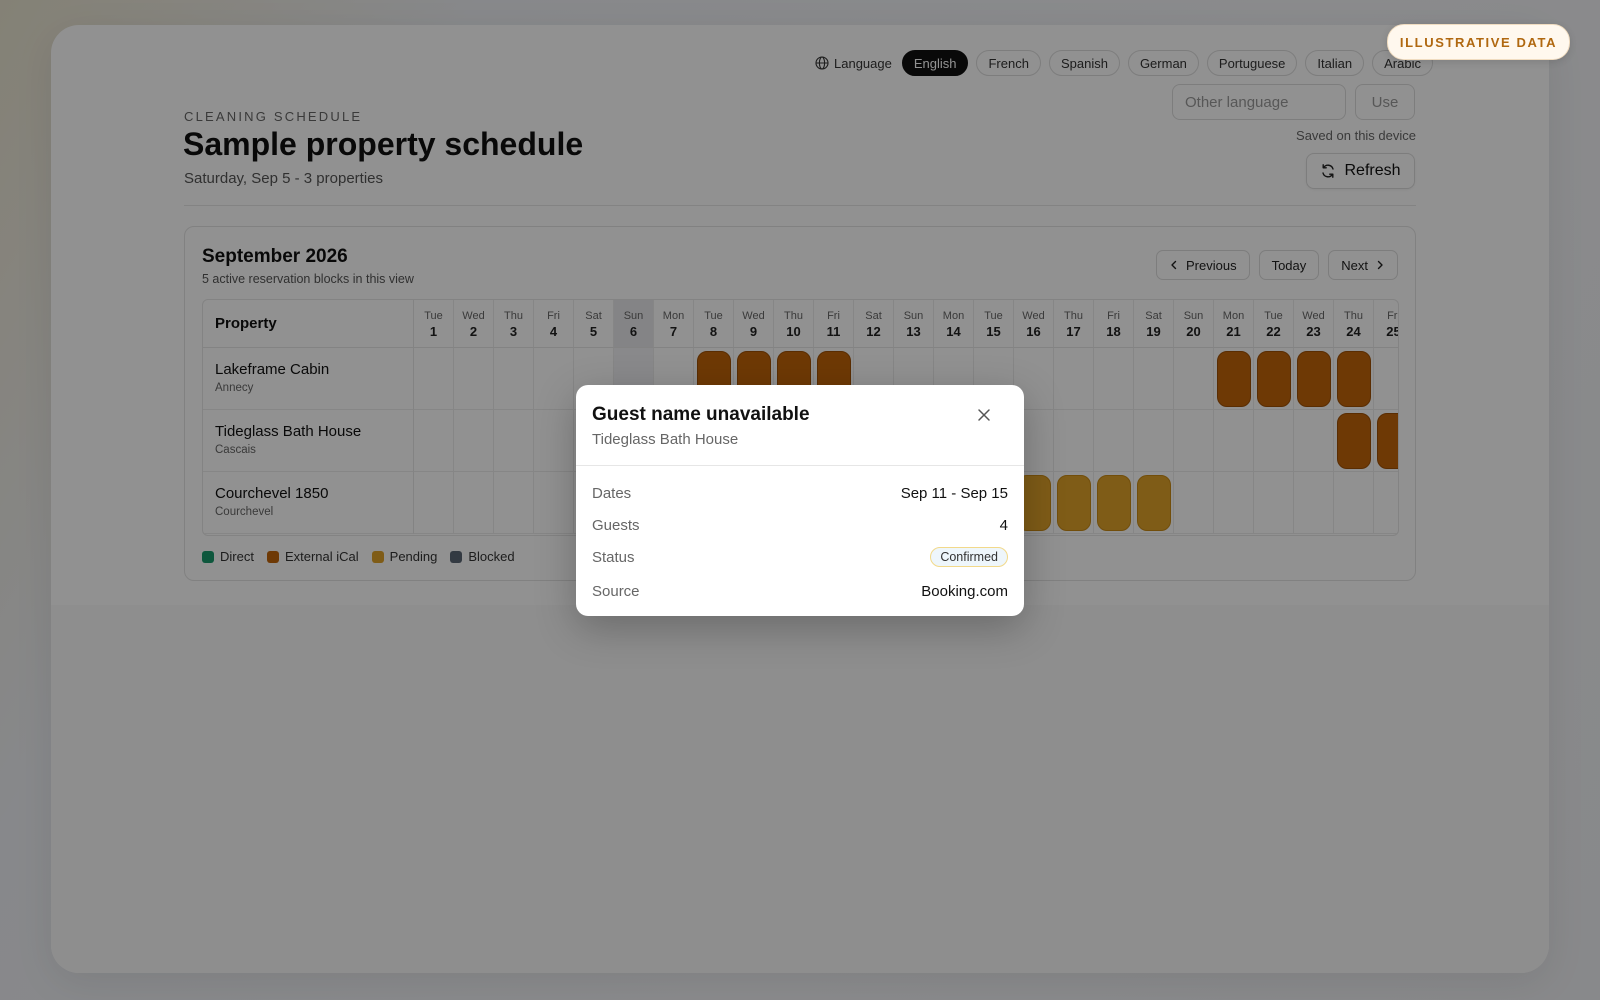  What do you see at coordinates (1363, 265) in the screenshot?
I see `next-button: Next` at bounding box center [1363, 265].